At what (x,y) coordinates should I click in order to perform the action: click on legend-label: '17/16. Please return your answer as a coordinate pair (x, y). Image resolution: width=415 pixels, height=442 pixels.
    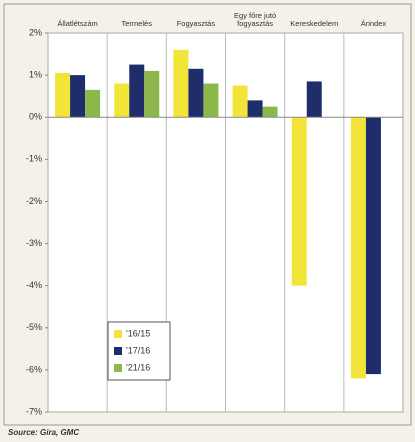
    Looking at the image, I should click on (138, 350).